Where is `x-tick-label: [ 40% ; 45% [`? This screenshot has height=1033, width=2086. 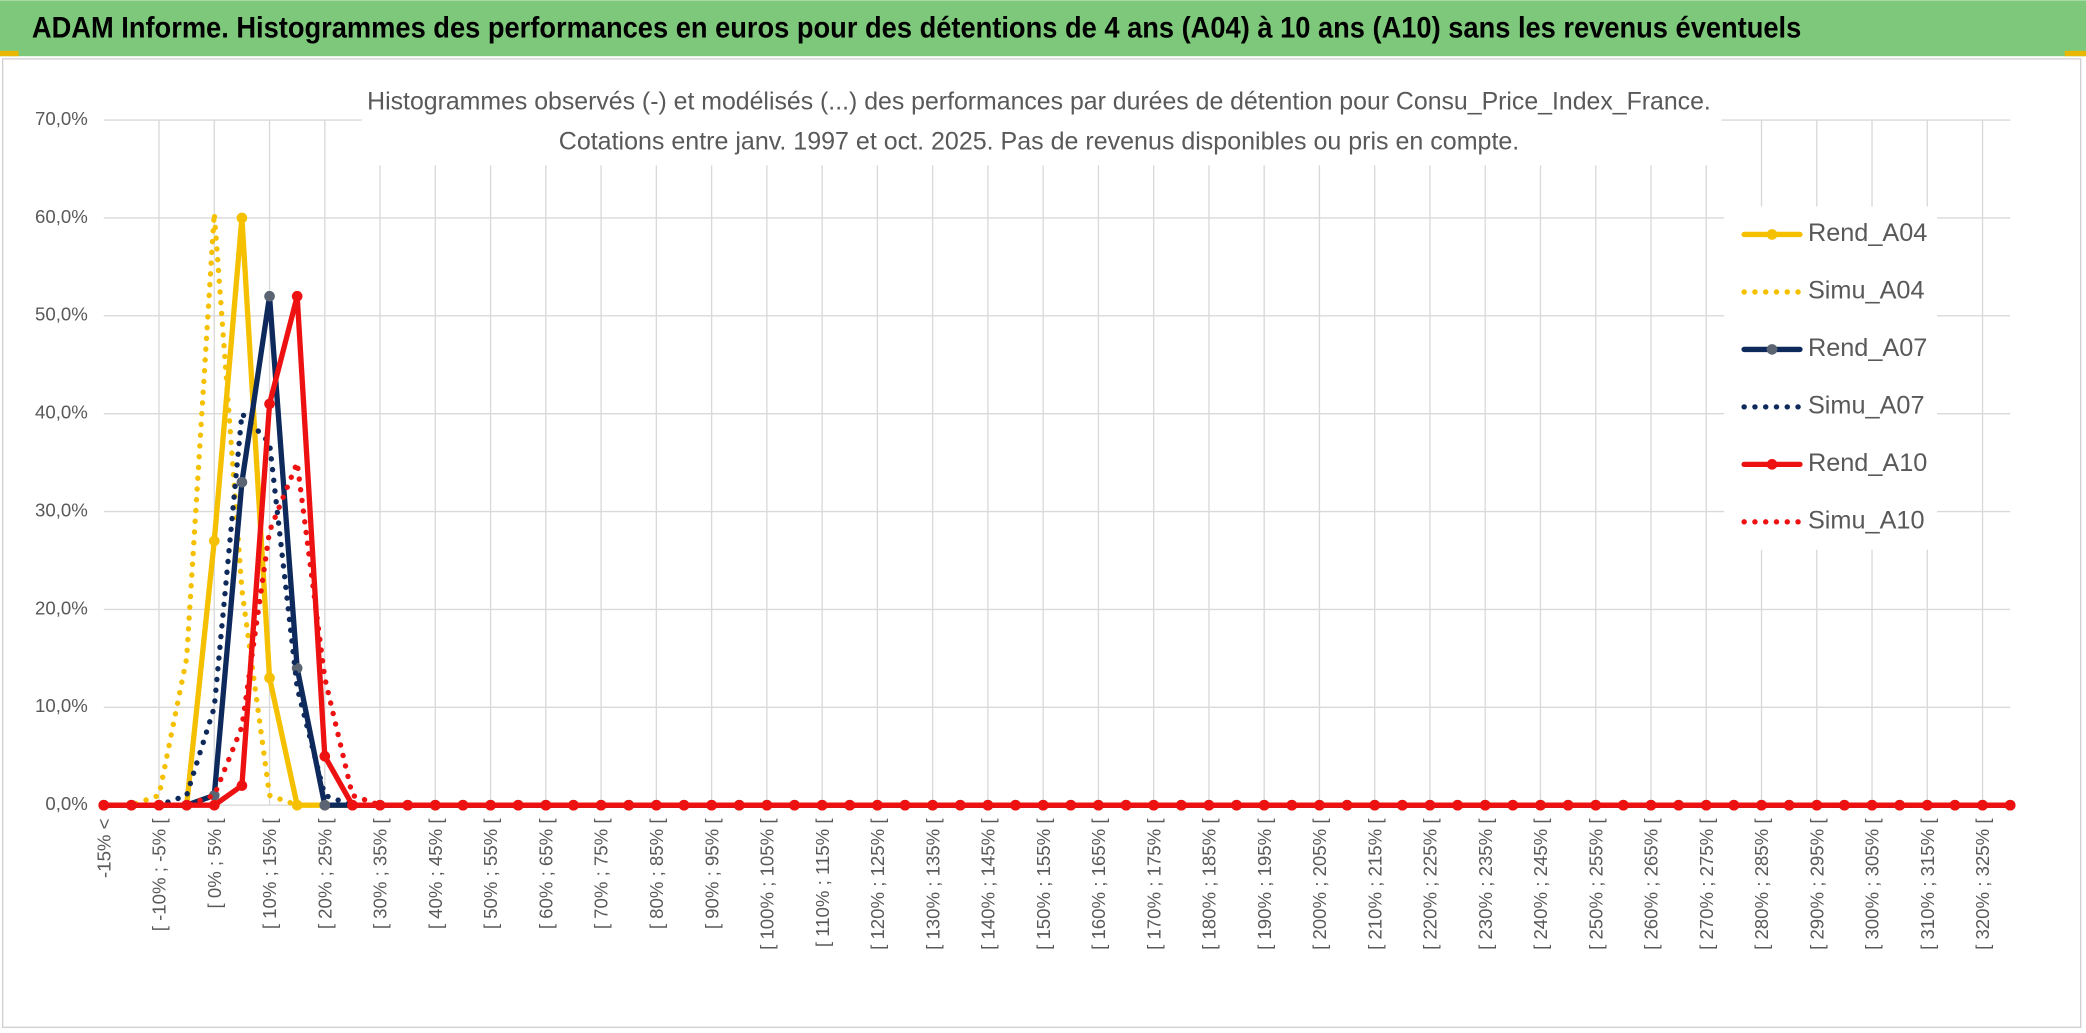 x-tick-label: [ 40% ; 45% [ is located at coordinates (435, 874).